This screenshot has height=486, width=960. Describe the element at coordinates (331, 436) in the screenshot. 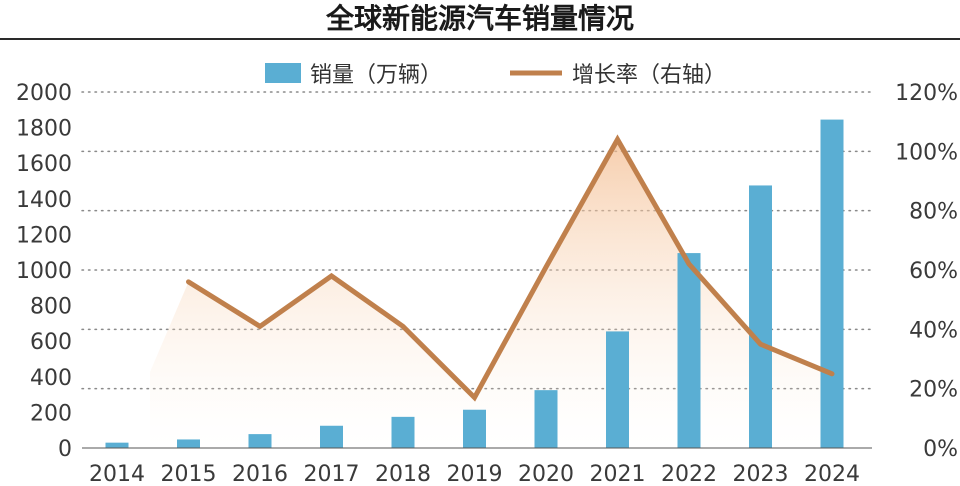

I see `bar-sales-2017` at that location.